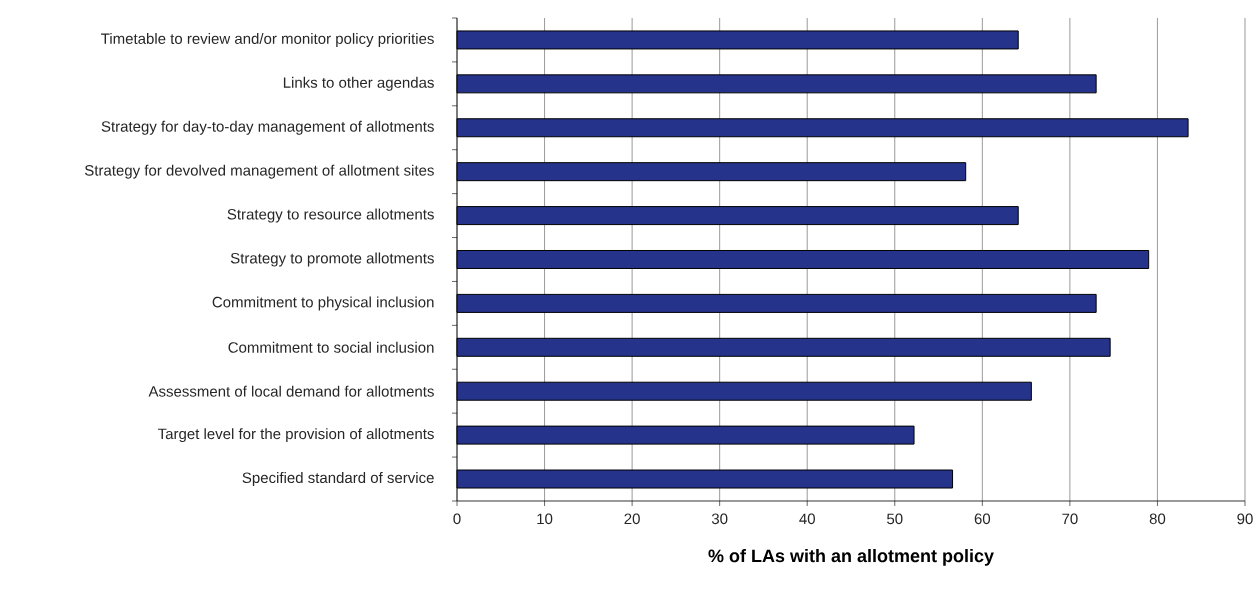 The width and height of the screenshot is (1259, 599). Describe the element at coordinates (330, 215) in the screenshot. I see `y-tick-label: Strategy to resource allotments` at that location.